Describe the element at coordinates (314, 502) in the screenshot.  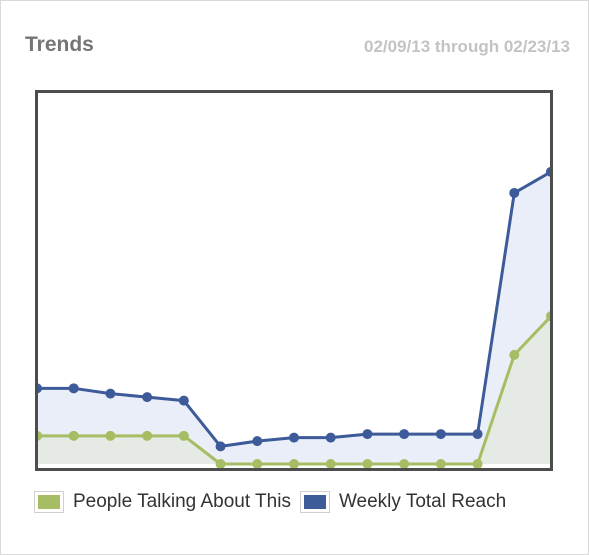
I see `legend-swatch-reach` at that location.